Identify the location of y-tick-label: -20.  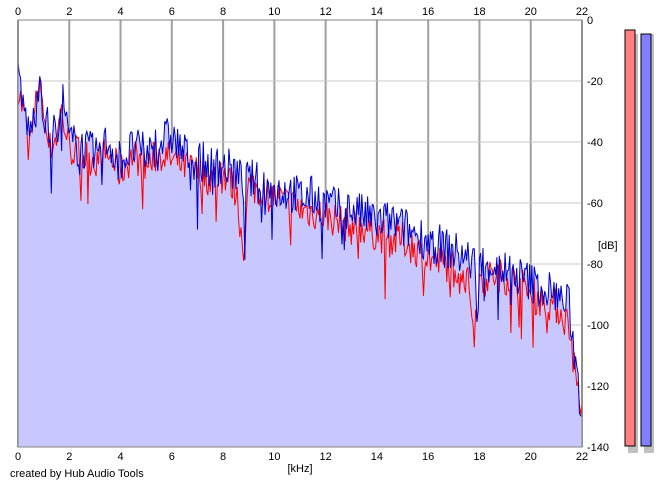
(595, 82).